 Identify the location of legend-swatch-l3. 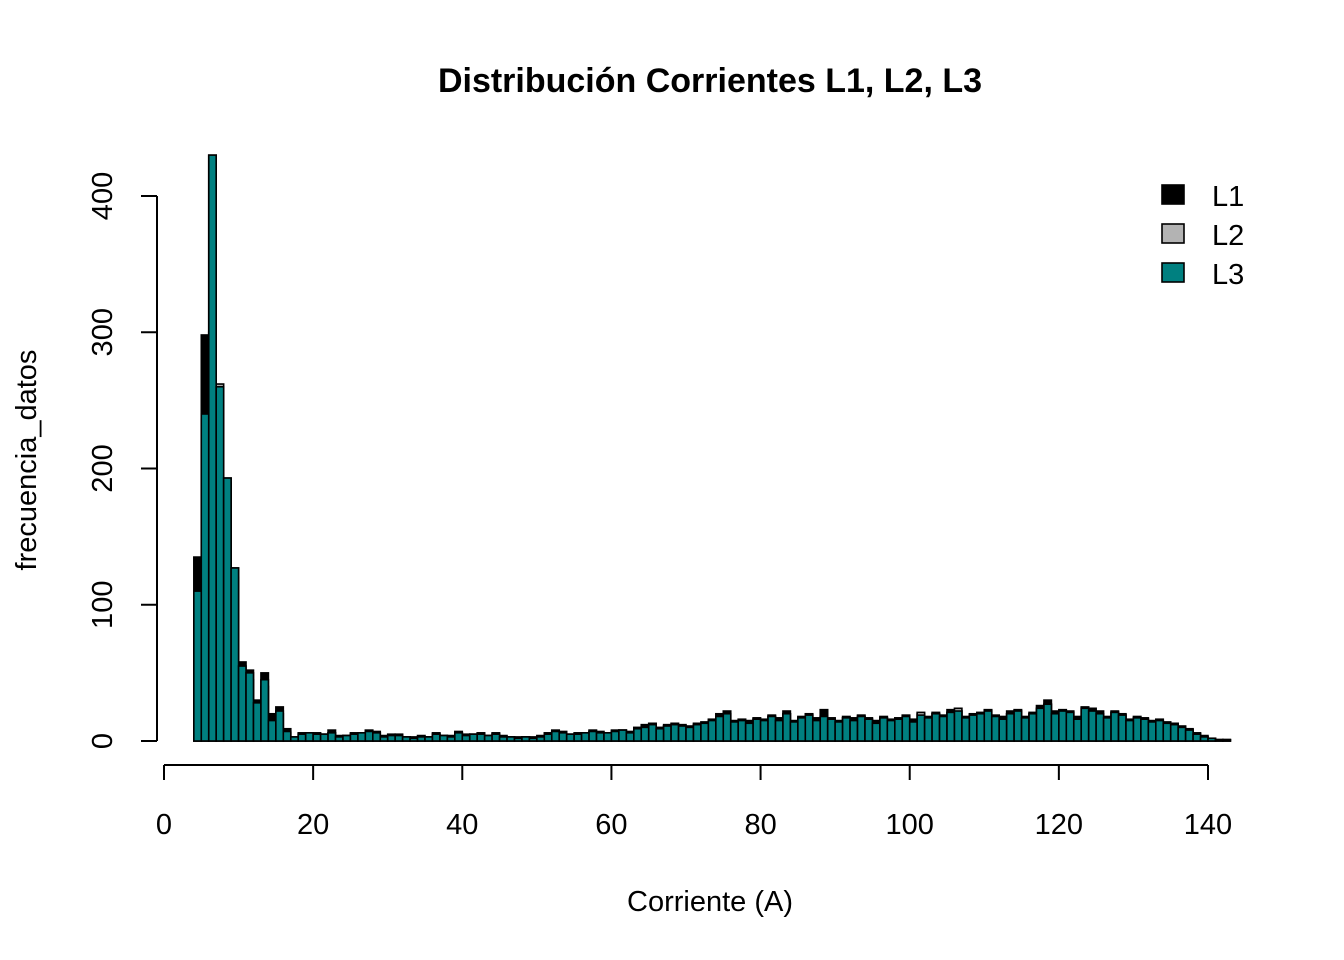
(1173, 272).